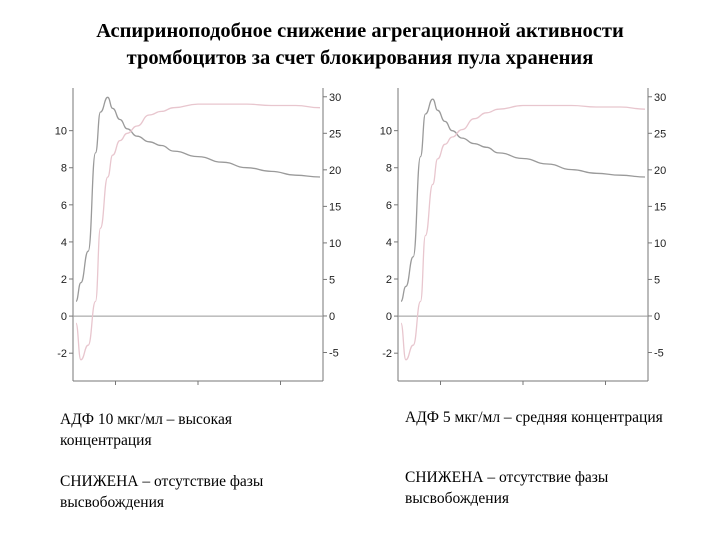 Image resolution: width=720 pixels, height=540 pixels. I want to click on caption-left-result: СНИЖЕНА – отсутствие фазы высвобождения, so click(162, 492).